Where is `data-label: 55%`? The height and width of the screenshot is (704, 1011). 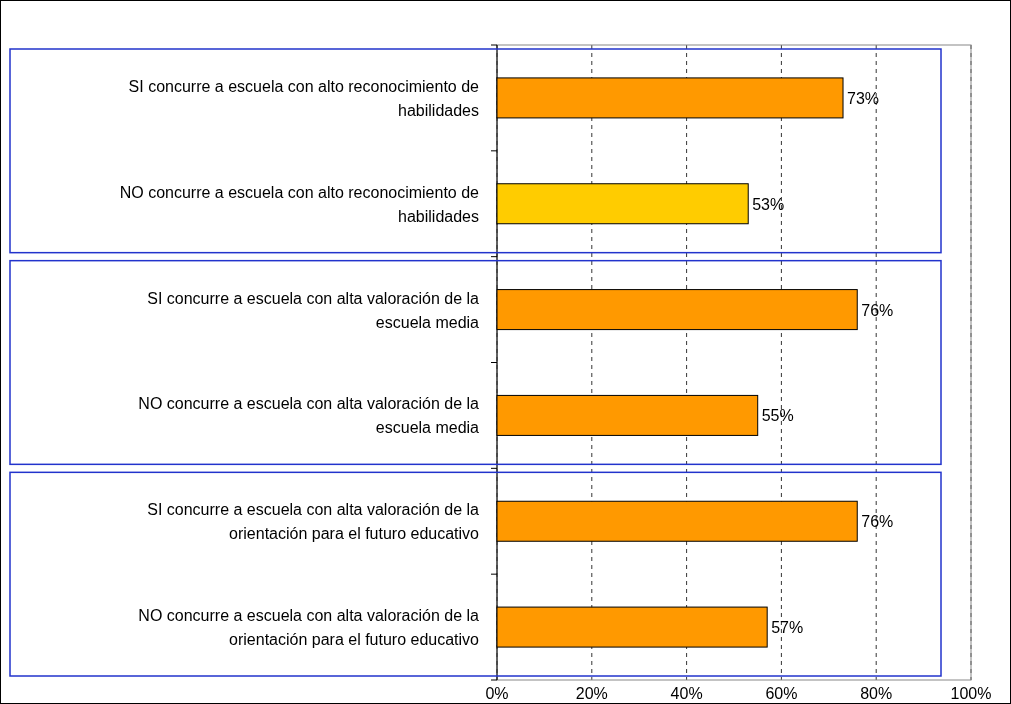 data-label: 55% is located at coordinates (777, 416).